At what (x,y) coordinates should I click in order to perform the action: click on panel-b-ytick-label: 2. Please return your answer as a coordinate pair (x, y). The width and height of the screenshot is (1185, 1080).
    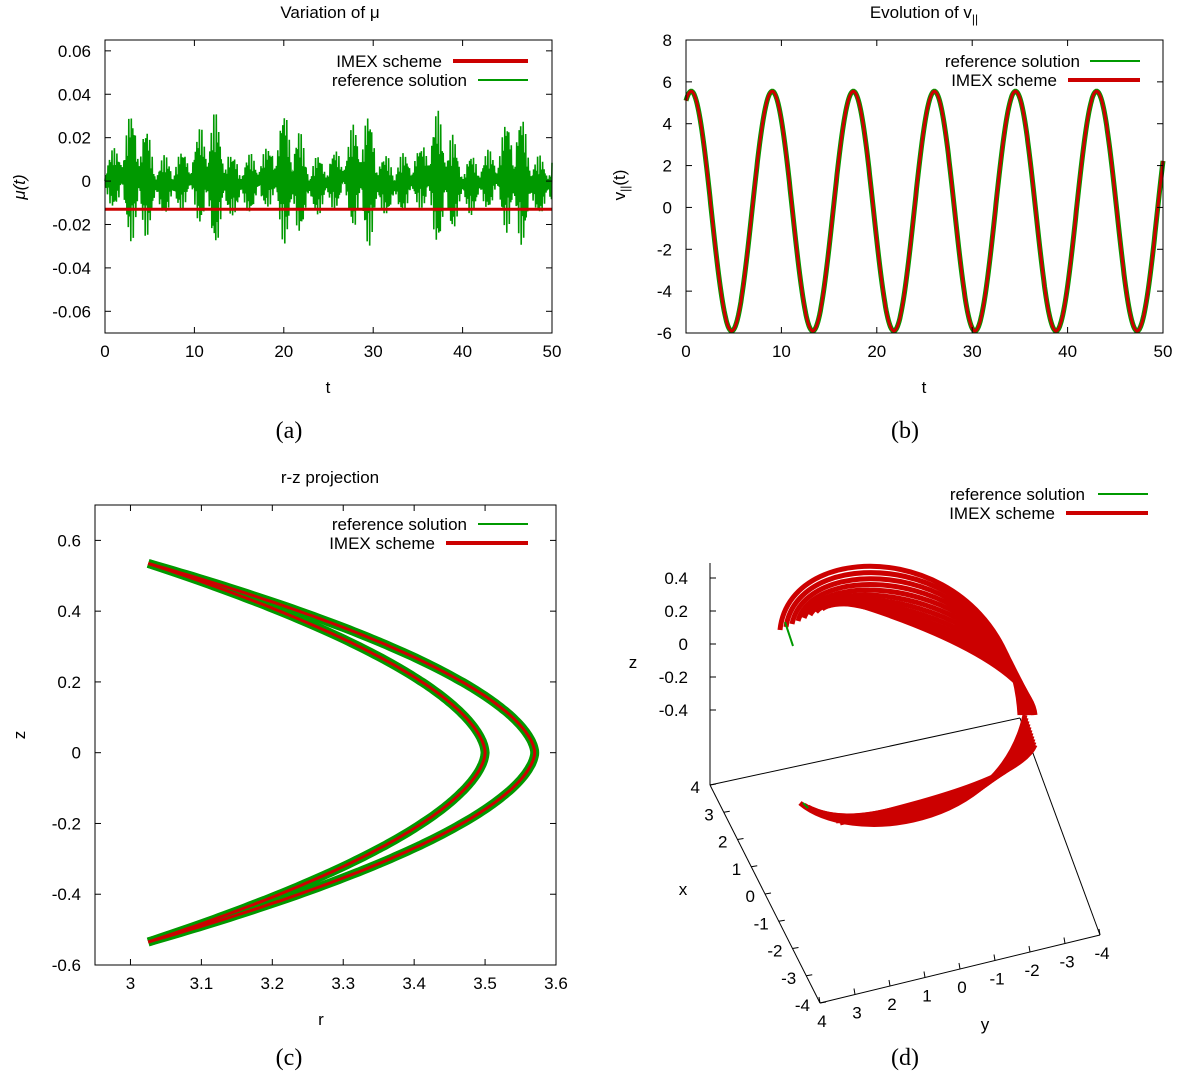
    Looking at the image, I should click on (667, 166).